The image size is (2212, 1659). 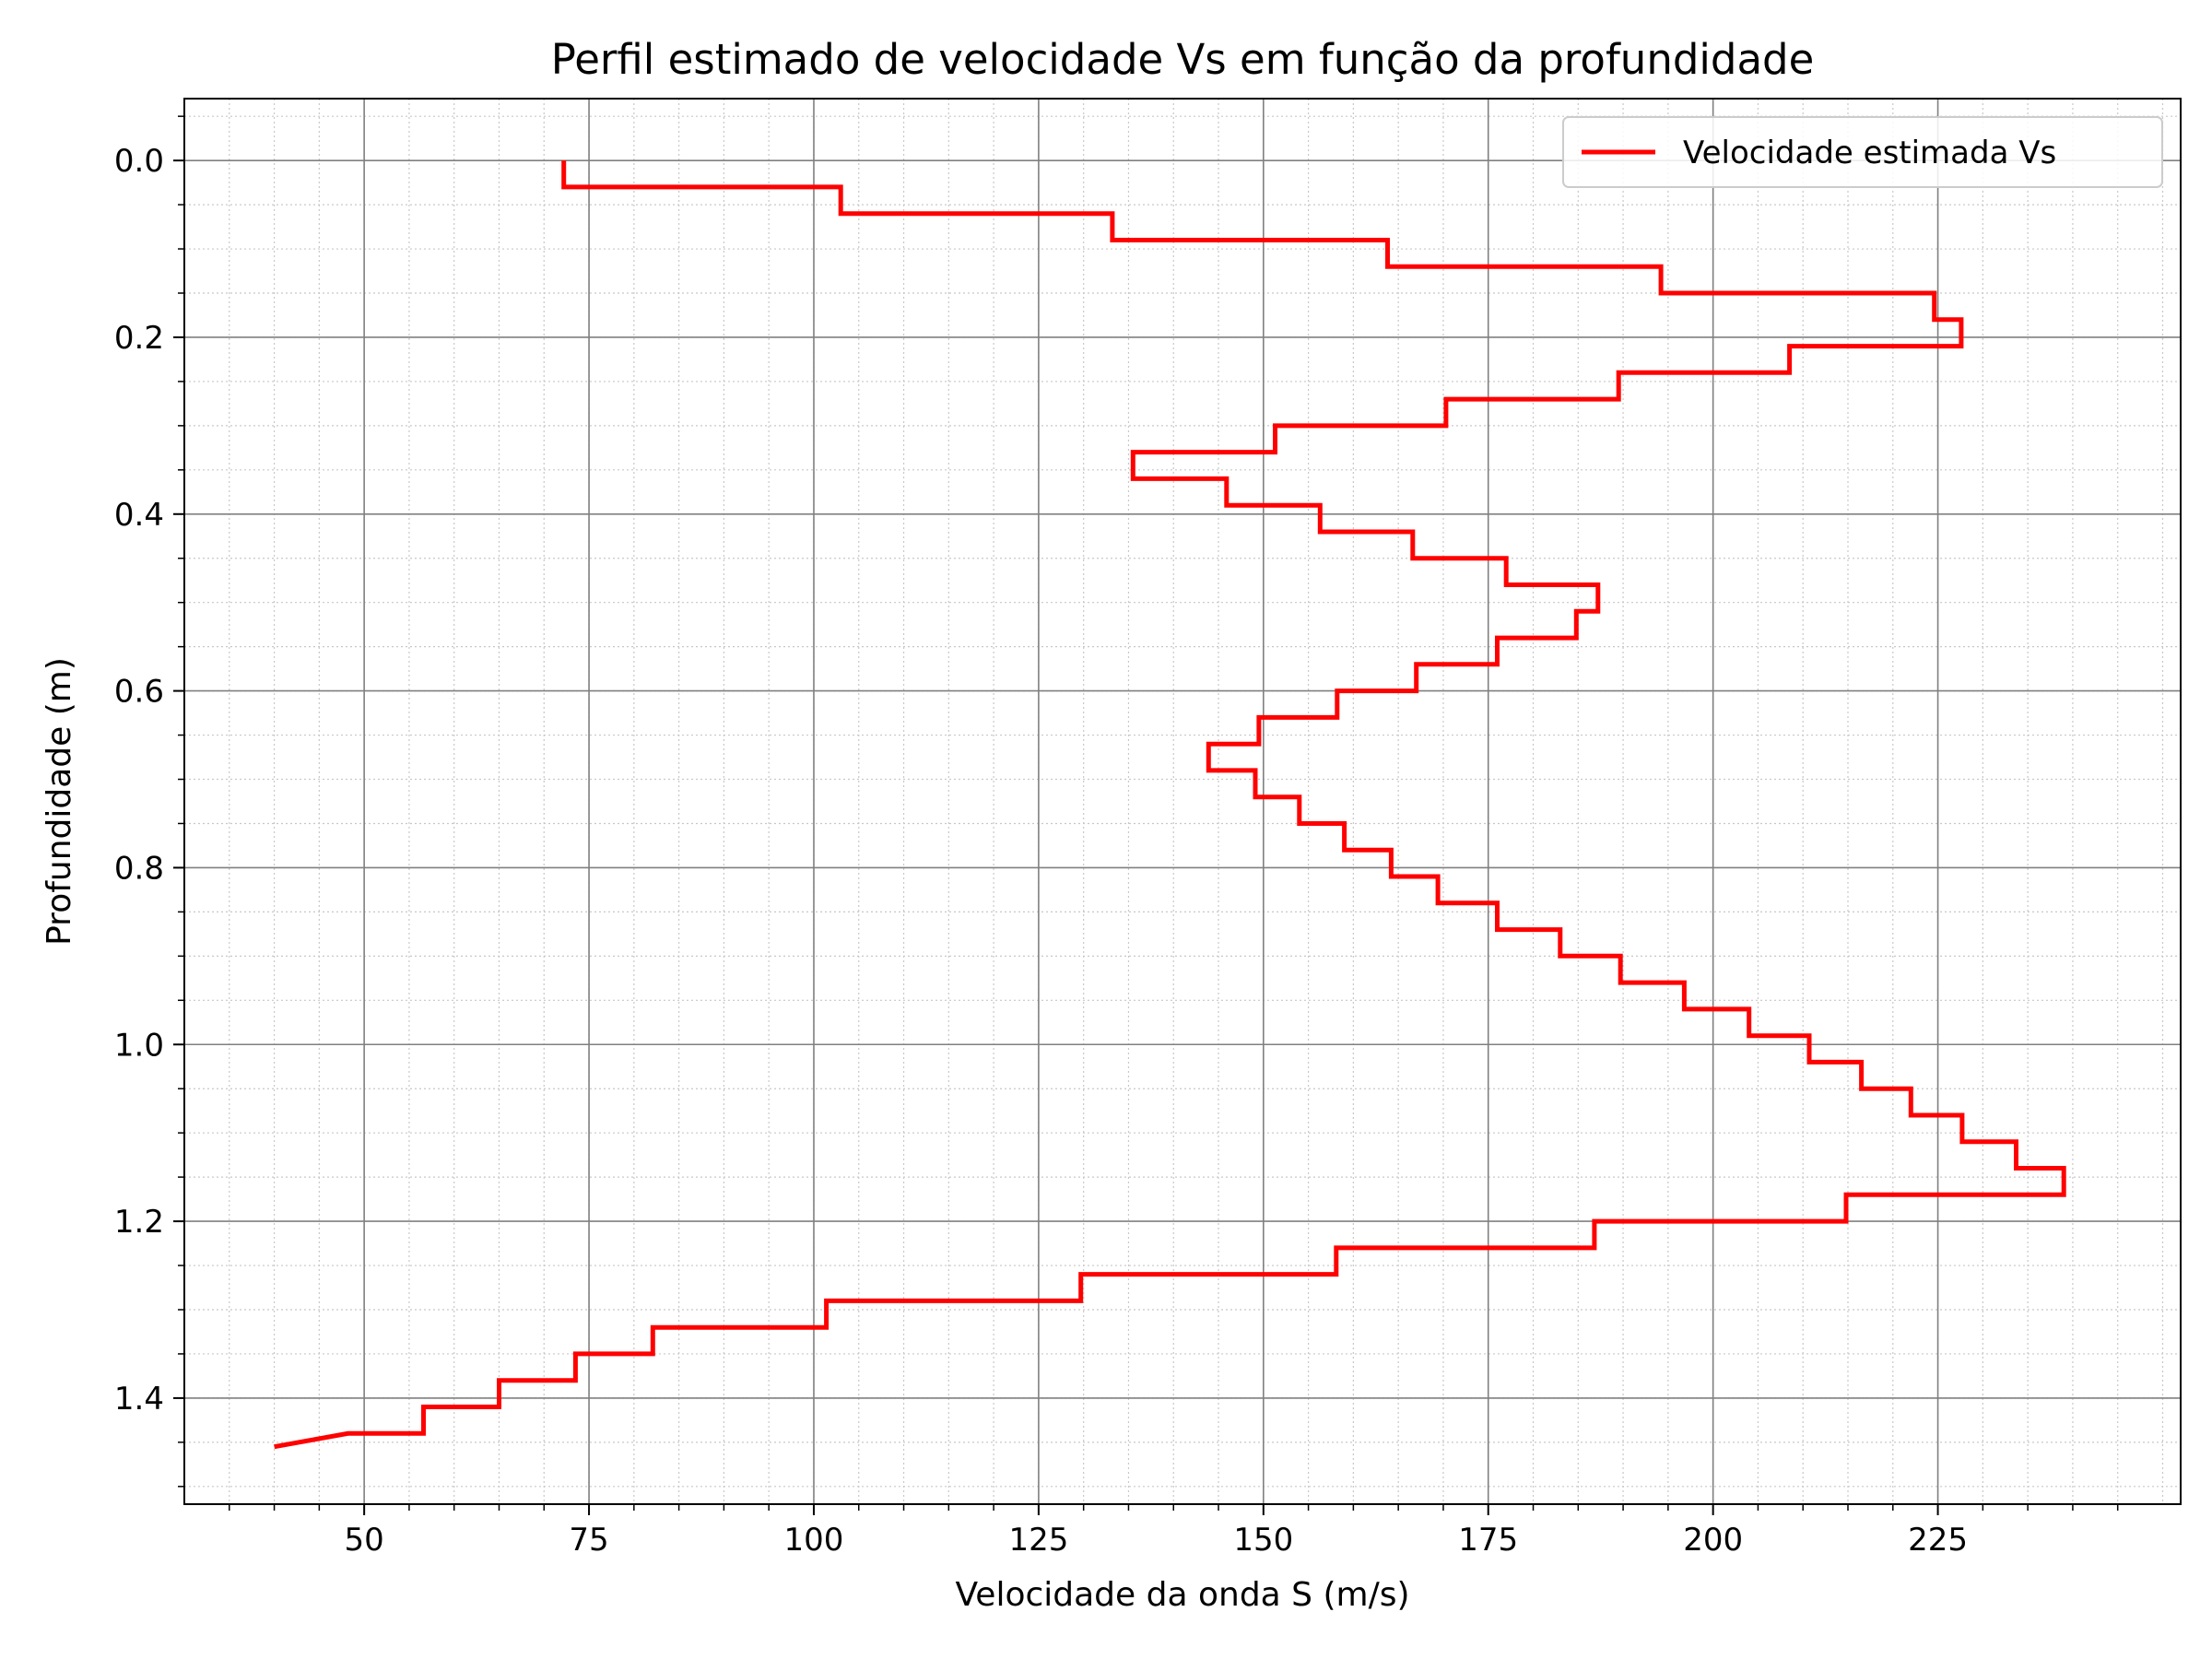 What do you see at coordinates (139, 338) in the screenshot?
I see `y-tick-label: 0.2` at bounding box center [139, 338].